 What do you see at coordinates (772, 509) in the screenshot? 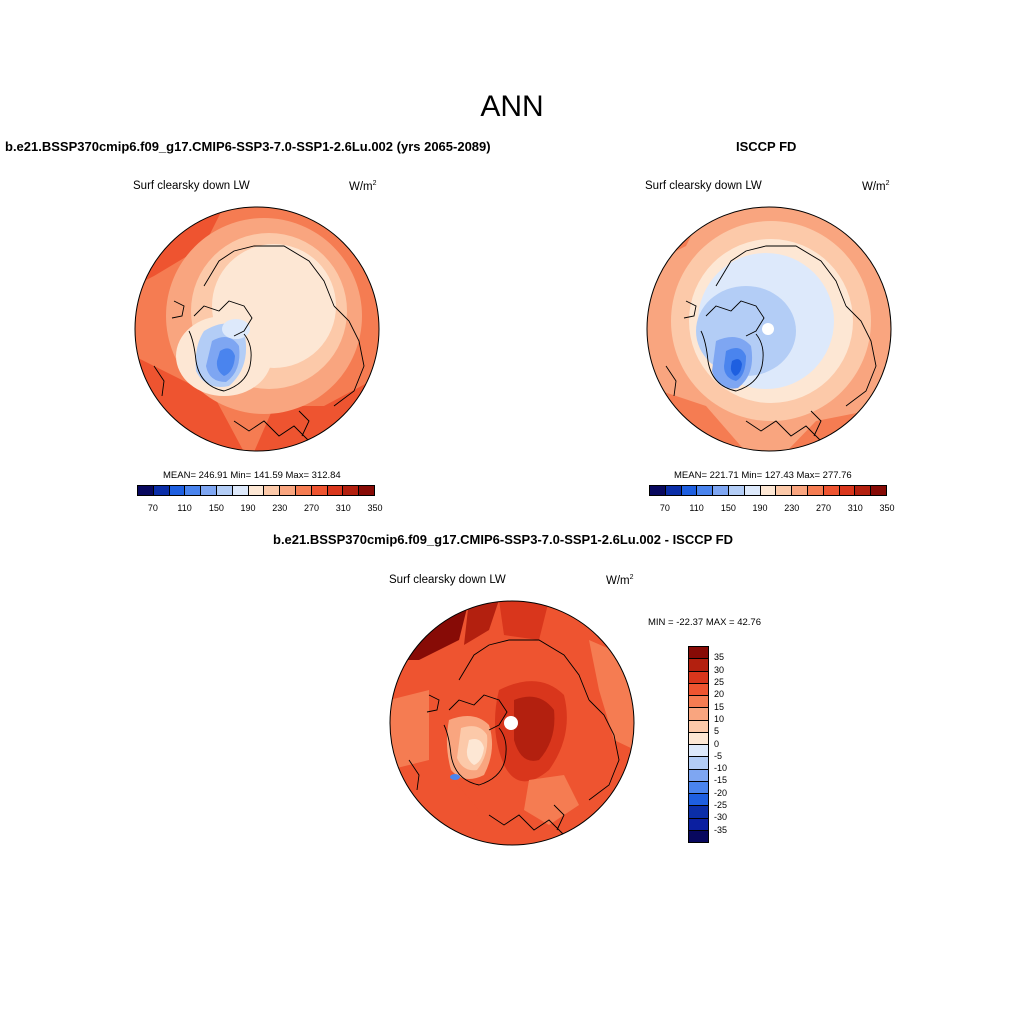
I see `obs-colorbar-ticks: 70 110 150 190 230 270 310 350` at bounding box center [772, 509].